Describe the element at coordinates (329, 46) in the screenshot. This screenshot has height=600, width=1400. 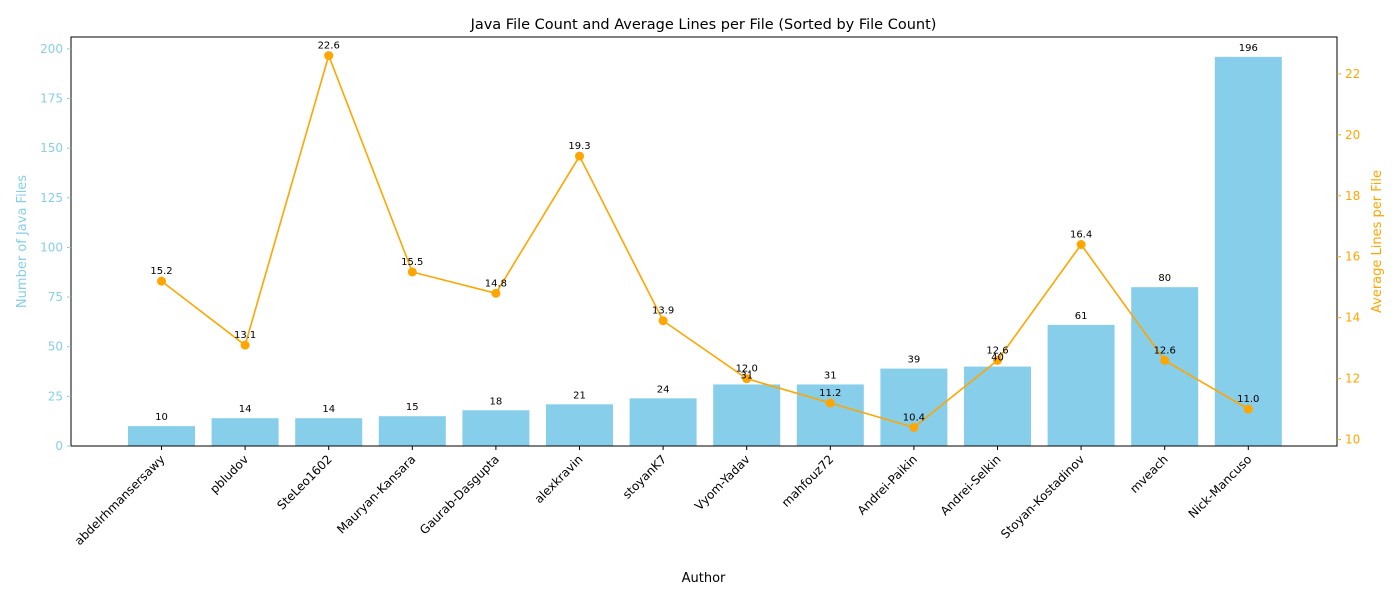
I see `line-value-label: 22.6` at that location.